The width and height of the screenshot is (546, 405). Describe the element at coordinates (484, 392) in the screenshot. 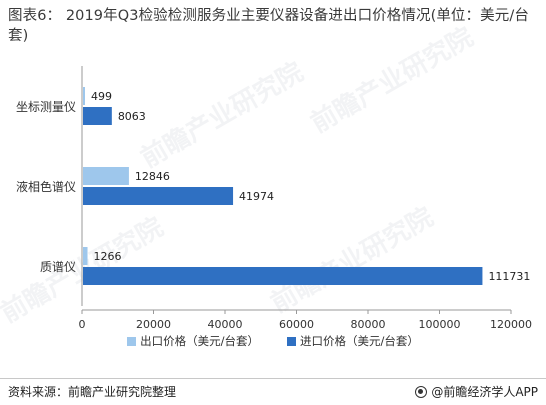

I see `brand-text: @前瞻经济学人APP` at that location.